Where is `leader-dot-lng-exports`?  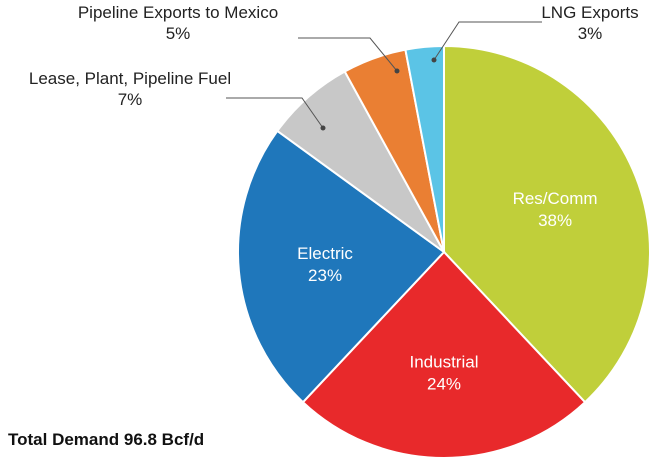
leader-dot-lng-exports is located at coordinates (434, 60).